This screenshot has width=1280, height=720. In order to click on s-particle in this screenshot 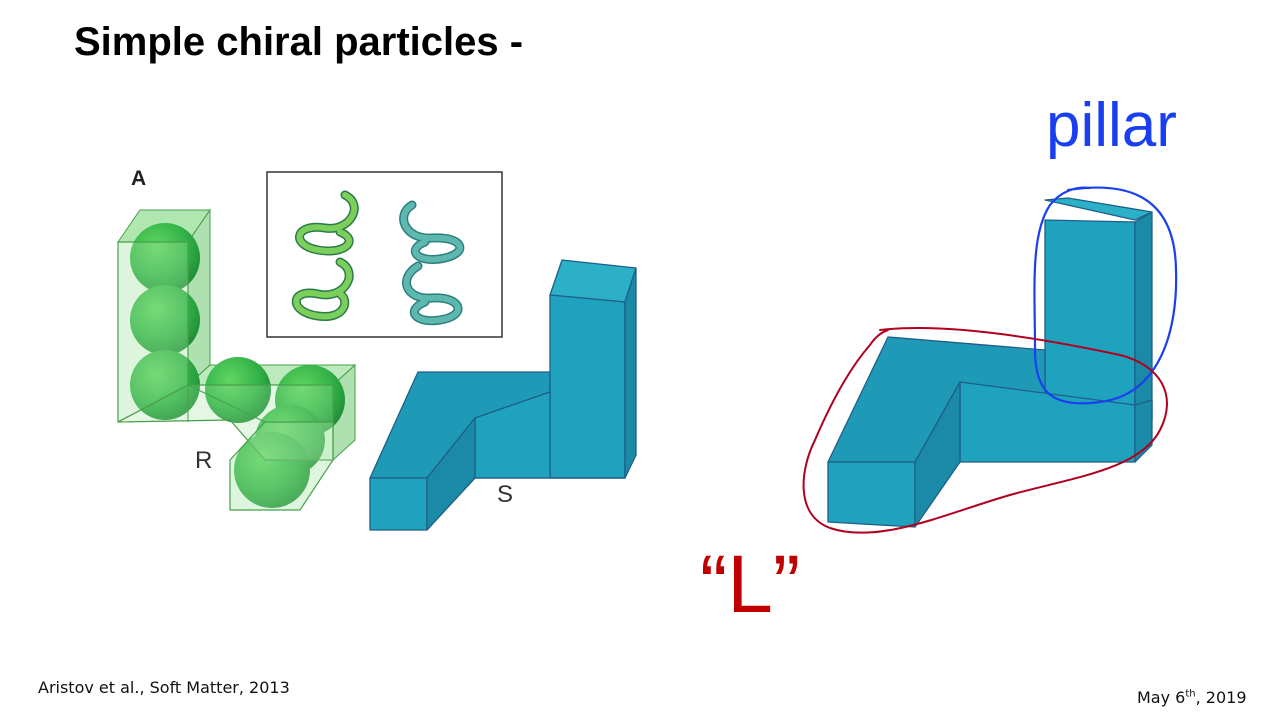, I will do `click(503, 395)`.